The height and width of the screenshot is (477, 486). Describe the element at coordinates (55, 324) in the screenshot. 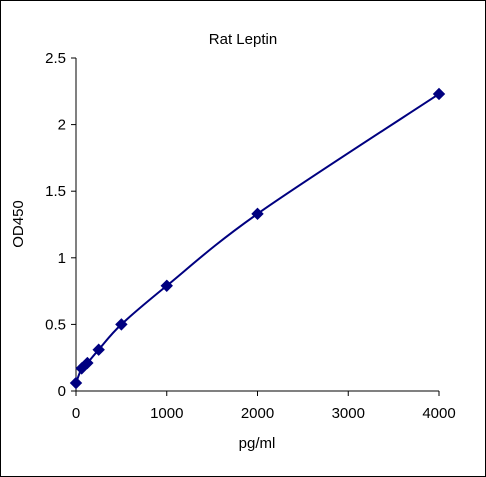

I see `y-tick-label: 0.5` at that location.